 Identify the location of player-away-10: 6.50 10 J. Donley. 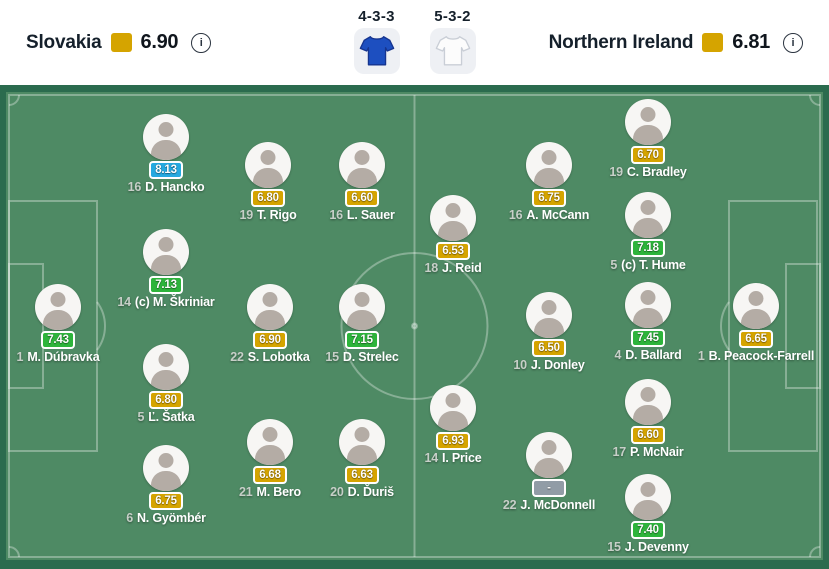
(549, 332).